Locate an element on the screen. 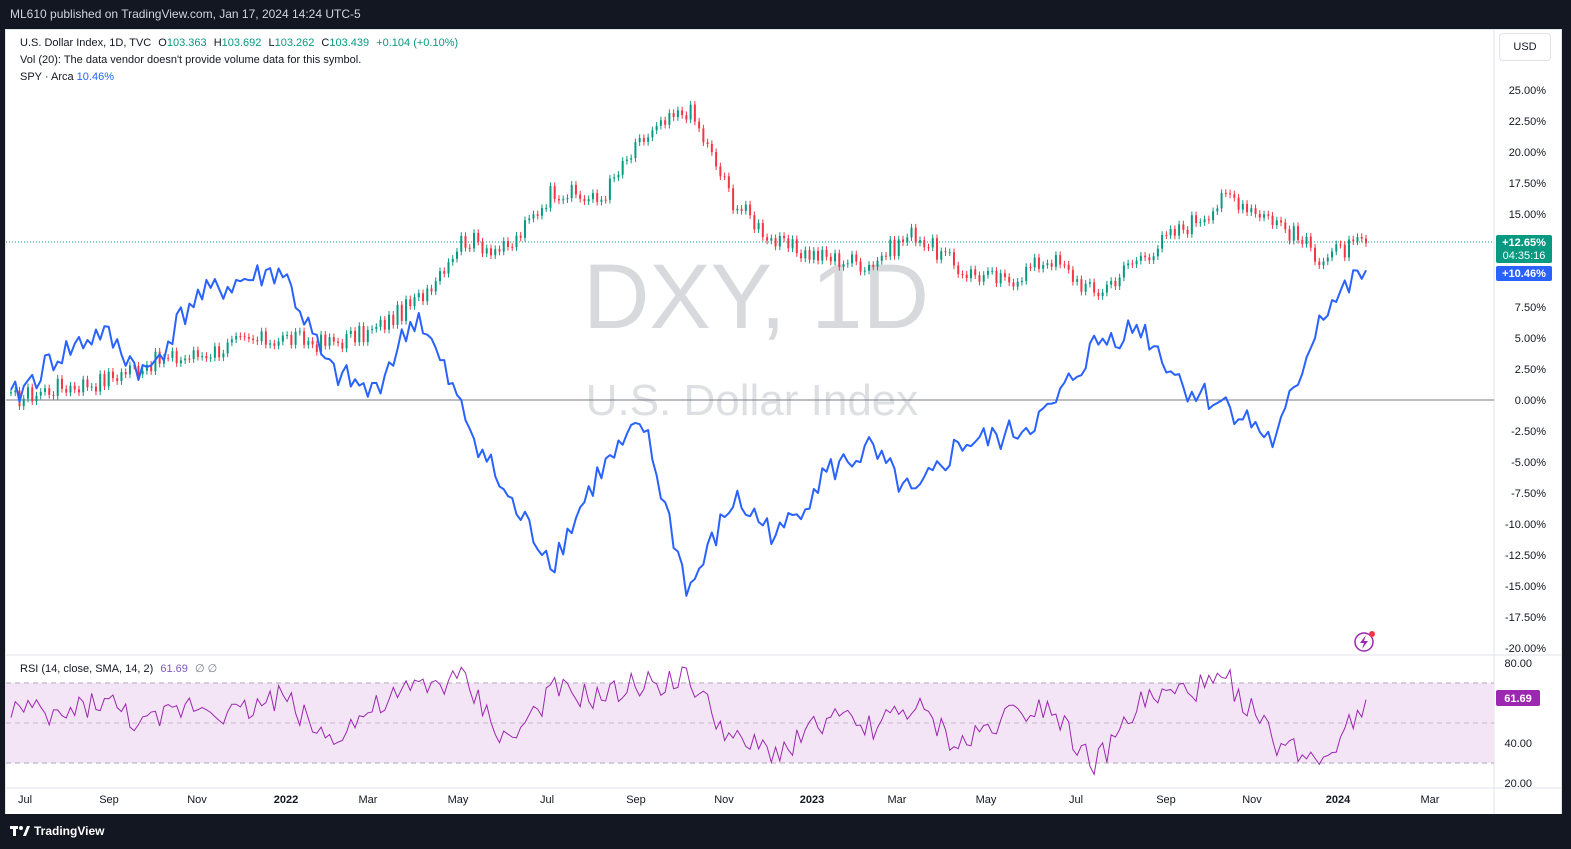  compare-legend-row: SPY · Arca 10.46% is located at coordinates (239, 77).